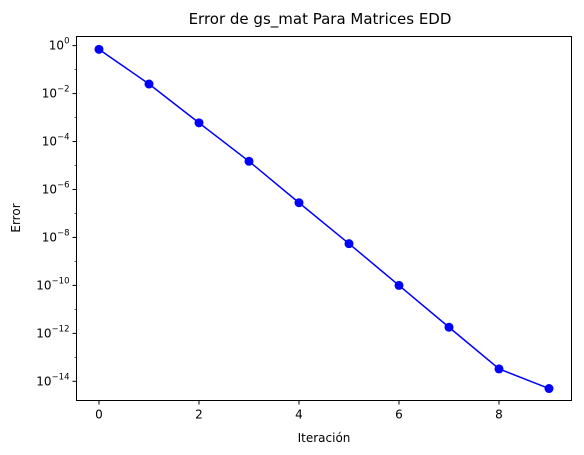 The image size is (584, 455). I want to click on y-axis-ticks: 10⁰ 10⁻² 10⁻⁴ 10⁻⁶ 10⁻⁸ 10⁻¹⁰ 10⁻¹² 10⁻¹⁴, so click(56, 212).